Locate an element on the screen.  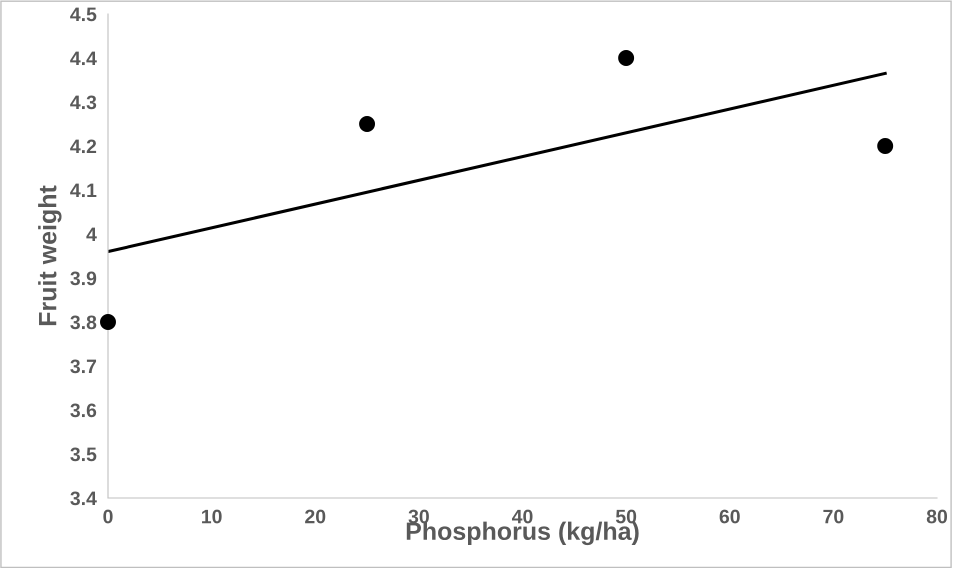
y-tick-label: 3.9 is located at coordinates (83, 278).